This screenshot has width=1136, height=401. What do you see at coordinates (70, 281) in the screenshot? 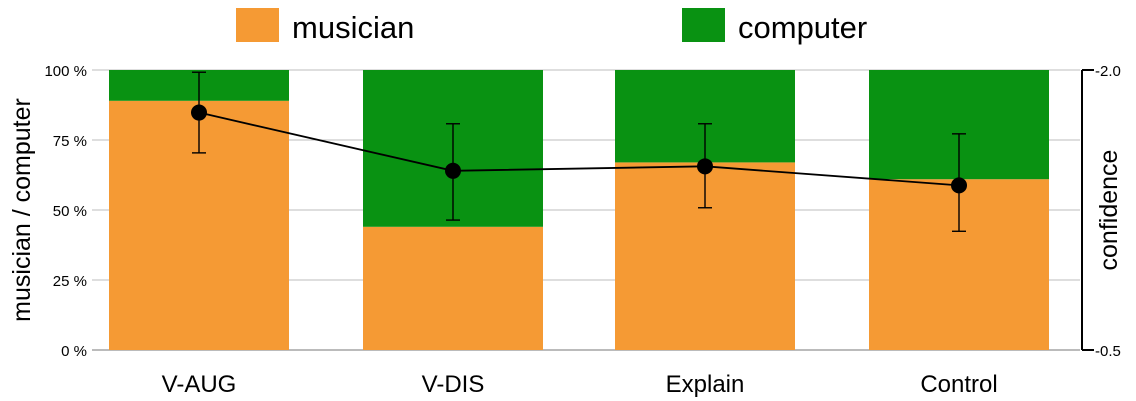
I see `y-tick-label: 25 %` at bounding box center [70, 281].